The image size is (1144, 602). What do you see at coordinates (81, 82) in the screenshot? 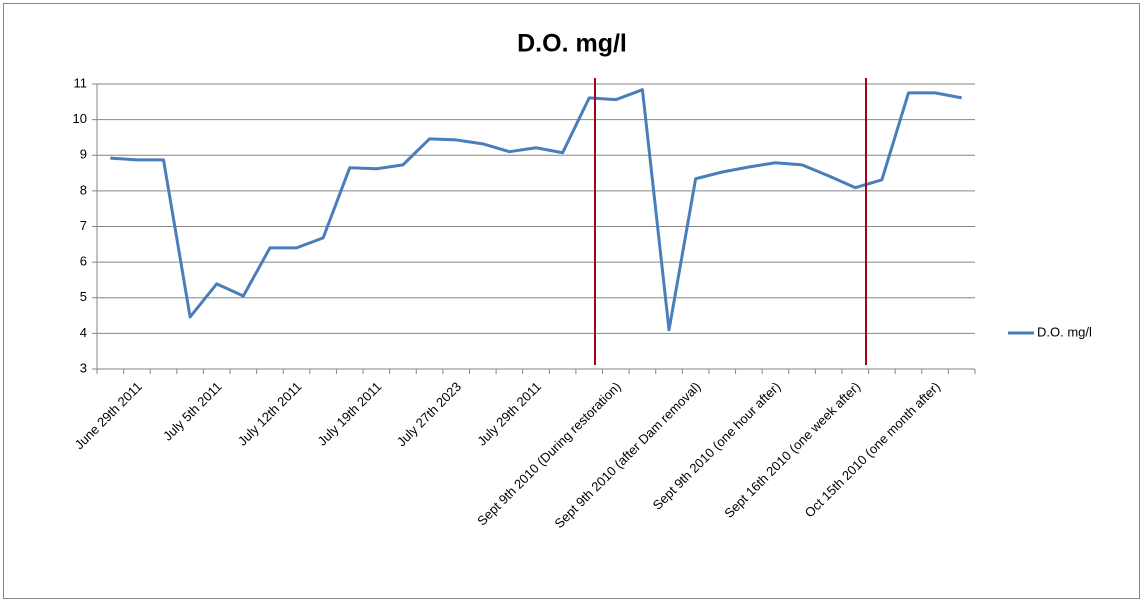
I see `y-tick-label: 11` at bounding box center [81, 82].